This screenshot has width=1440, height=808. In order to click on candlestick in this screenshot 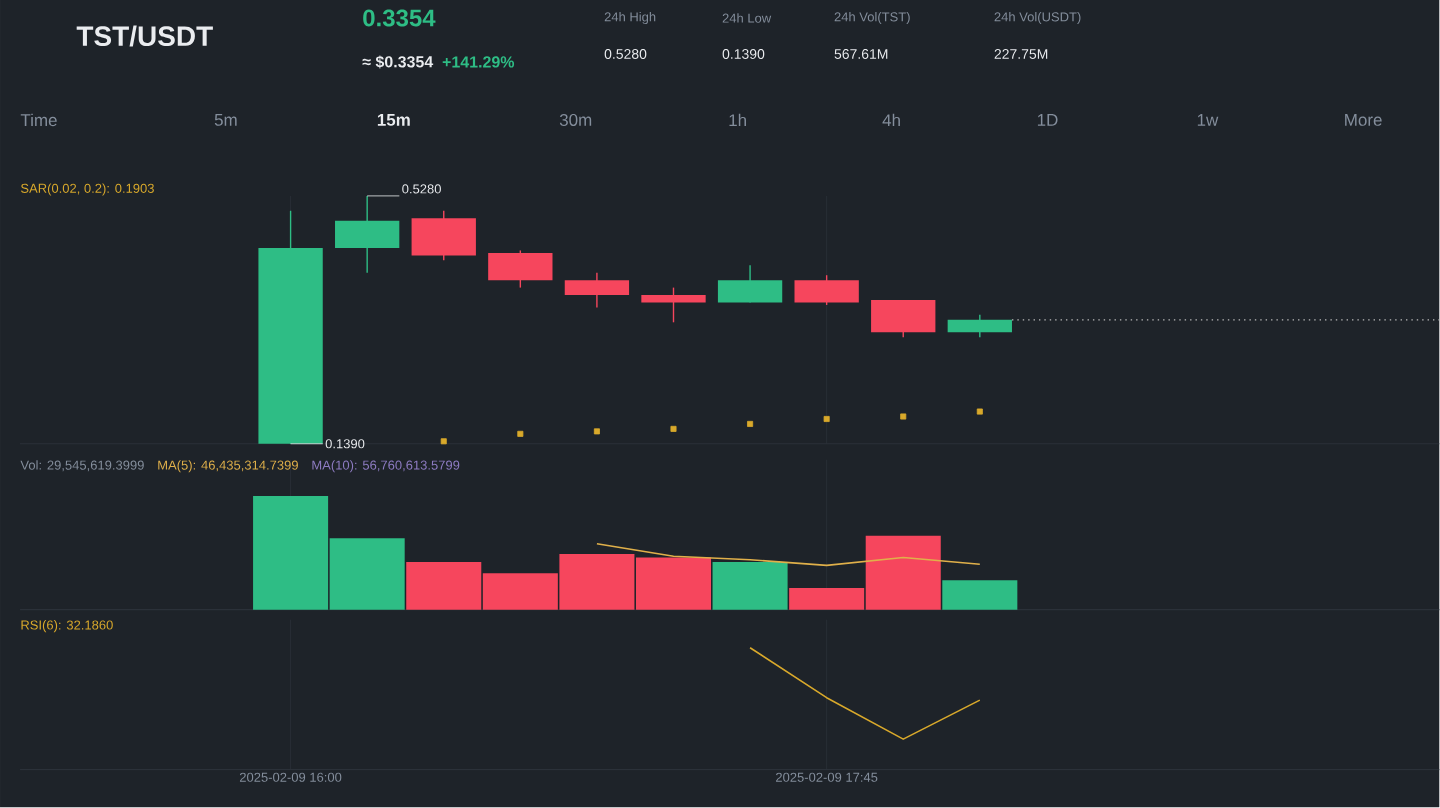, I will do `click(673, 305)`.